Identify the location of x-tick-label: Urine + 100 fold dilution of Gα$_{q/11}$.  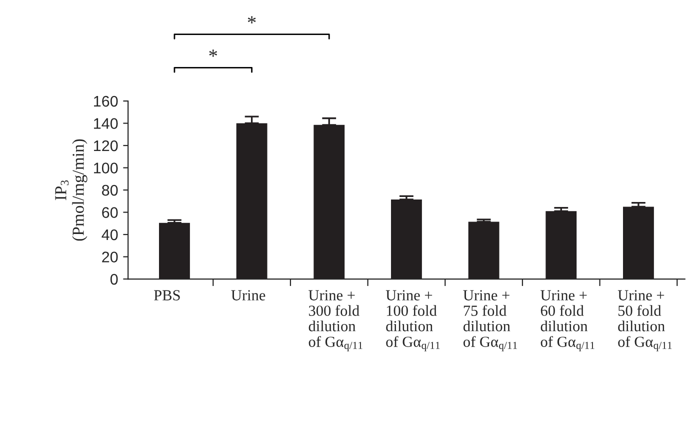
(413, 321).